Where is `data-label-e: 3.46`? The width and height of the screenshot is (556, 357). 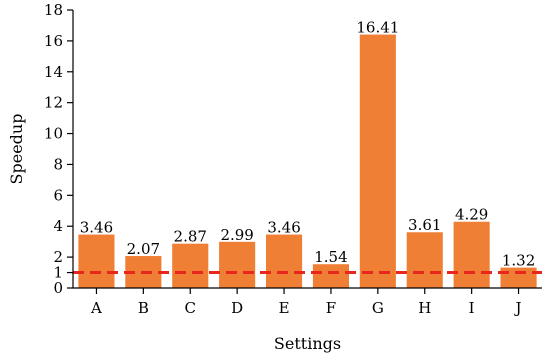 data-label-e: 3.46 is located at coordinates (283, 228).